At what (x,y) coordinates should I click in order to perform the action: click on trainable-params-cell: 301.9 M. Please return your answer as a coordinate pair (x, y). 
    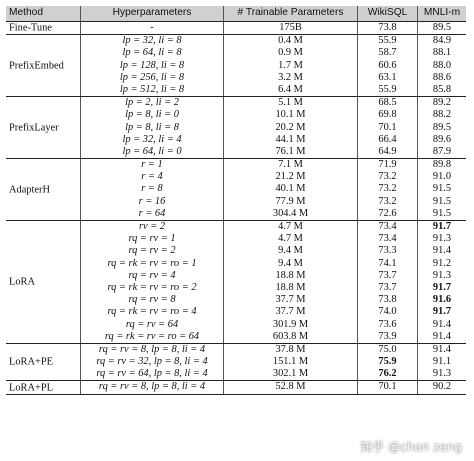
    Looking at the image, I should click on (290, 324).